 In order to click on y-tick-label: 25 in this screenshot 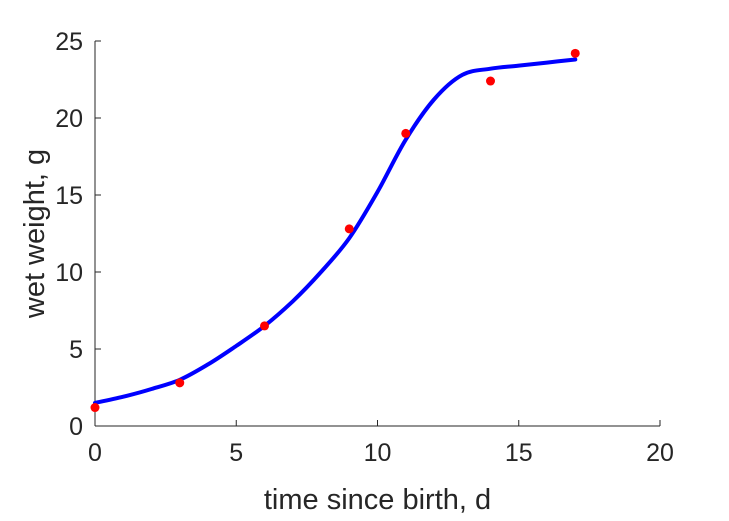, I will do `click(69, 42)`.